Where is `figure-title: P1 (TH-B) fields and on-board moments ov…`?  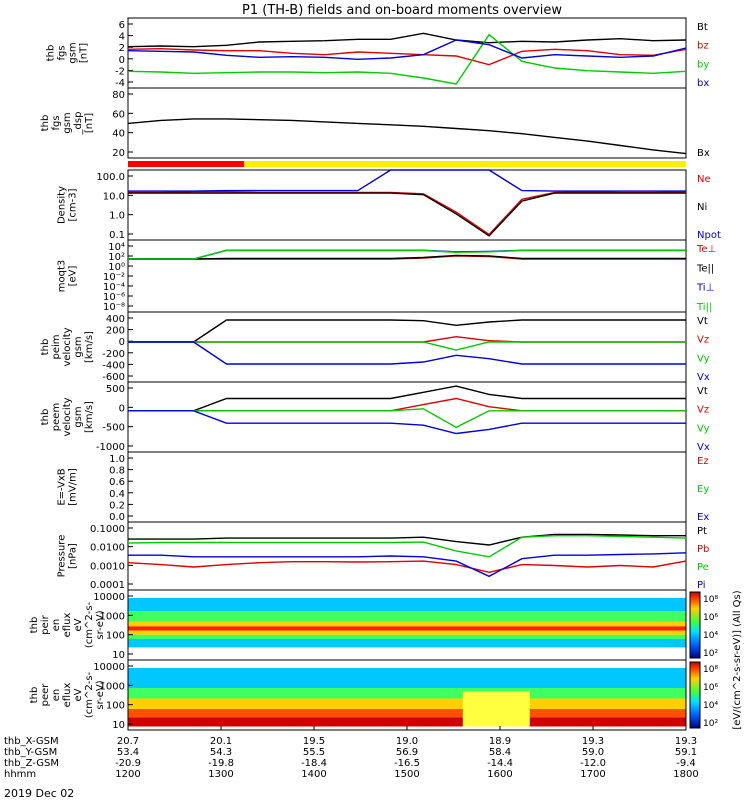 figure-title: P1 (TH-B) fields and on-board moments ov… is located at coordinates (402, 10).